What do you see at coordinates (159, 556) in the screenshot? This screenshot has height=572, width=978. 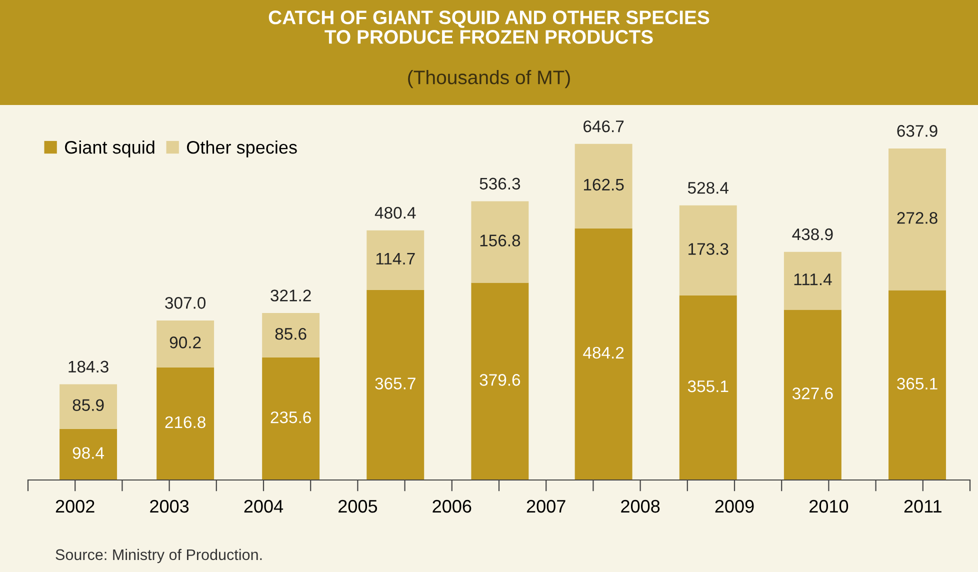 I see `source-note: Source: Ministry of Production.` at bounding box center [159, 556].